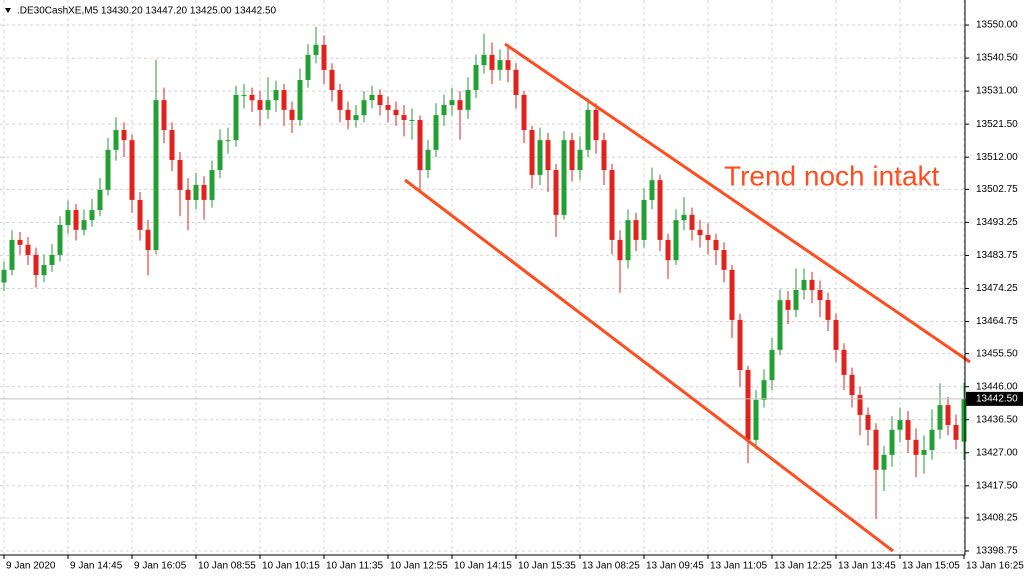 This screenshot has height=576, width=1024. What do you see at coordinates (997, 288) in the screenshot?
I see `y-tick-label: 13474.25` at bounding box center [997, 288].